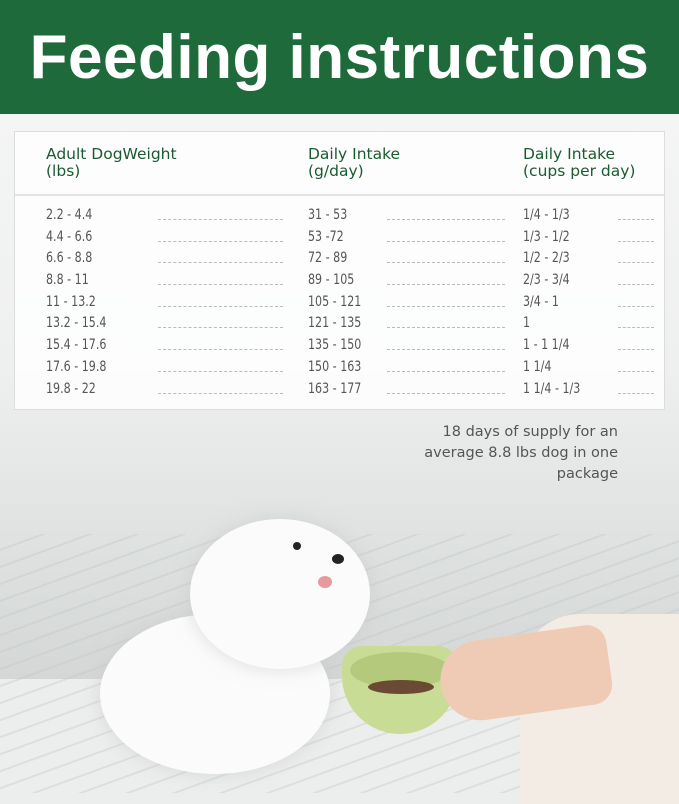 Image resolution: width=679 pixels, height=804 pixels. I want to click on header-weight: Adult DogWeight (lbs), so click(111, 163).